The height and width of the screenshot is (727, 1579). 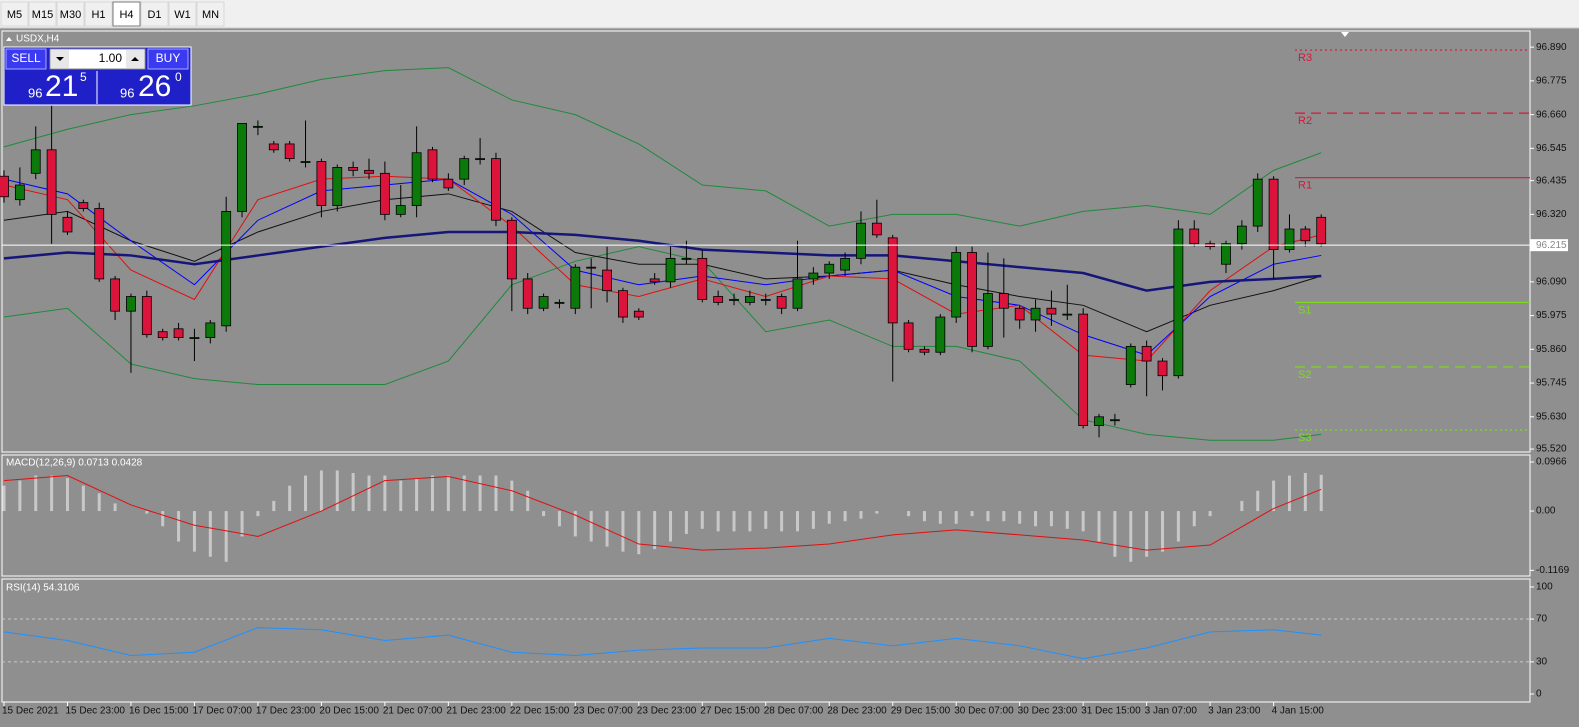 I want to click on bid-sup: 5, so click(x=83, y=77).